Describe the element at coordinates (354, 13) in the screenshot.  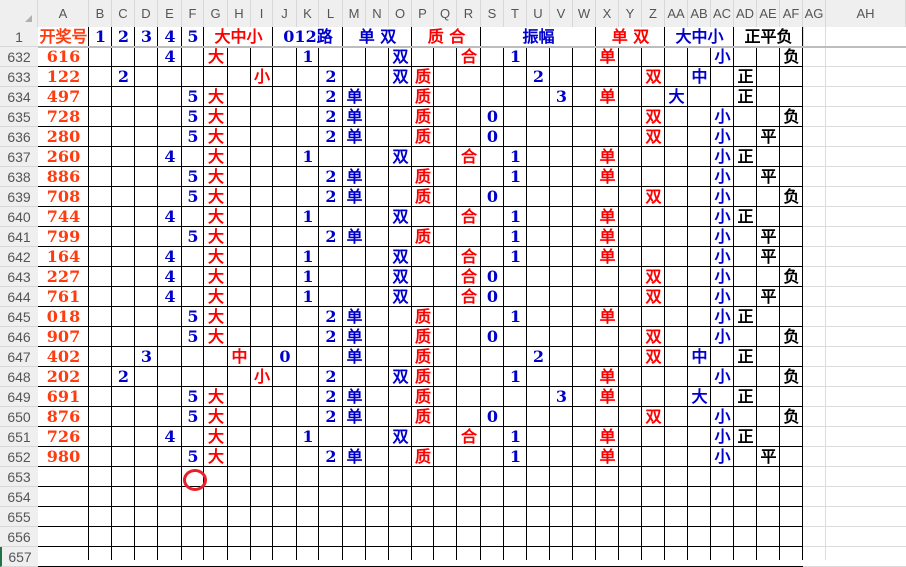
I see `column-header-m: M` at that location.